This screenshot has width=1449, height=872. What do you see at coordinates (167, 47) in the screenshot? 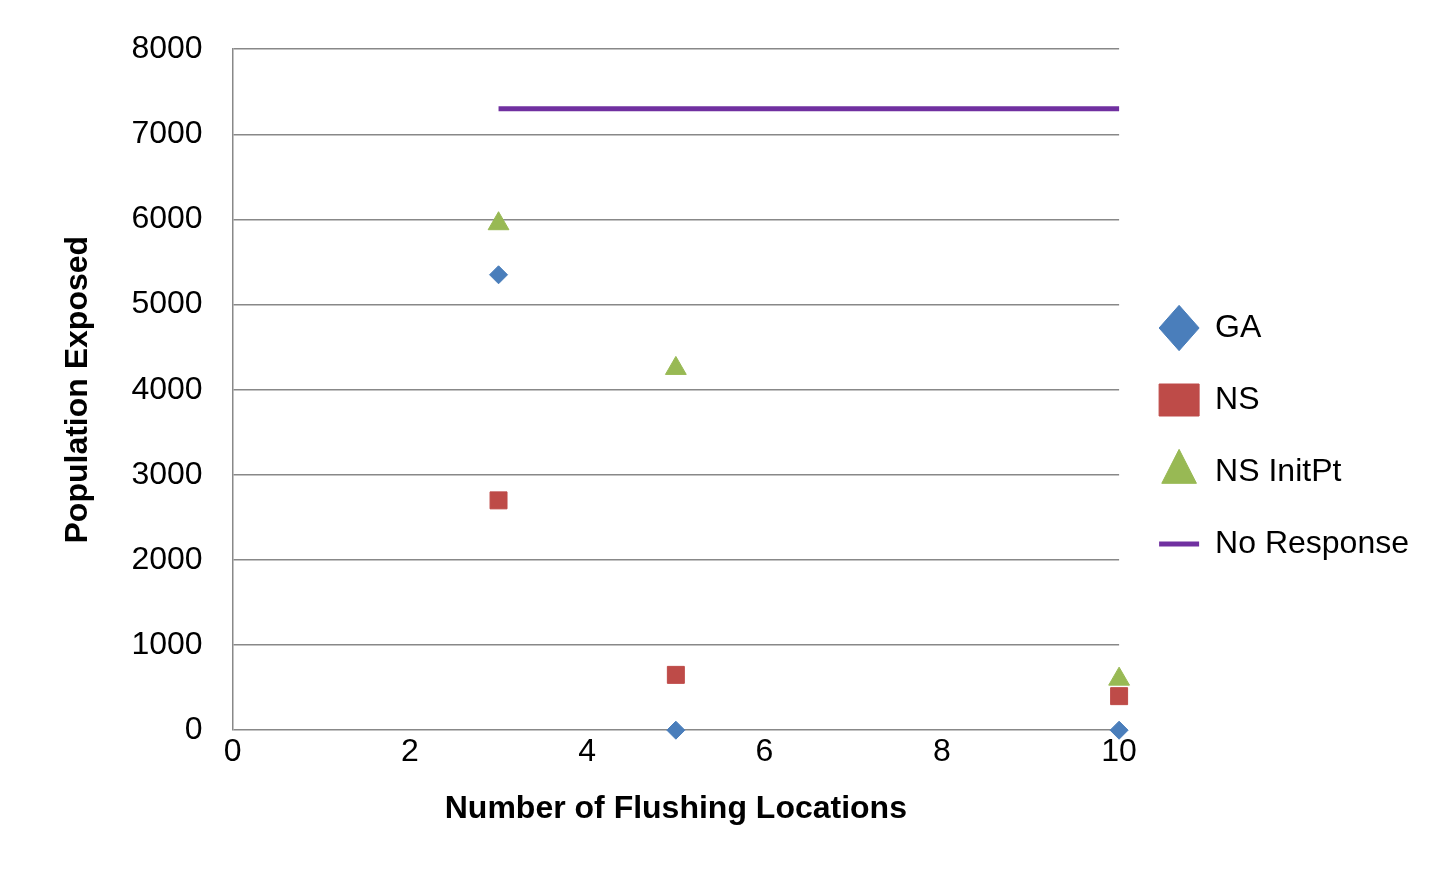
I see `y-tick-label: 8000` at bounding box center [167, 47].